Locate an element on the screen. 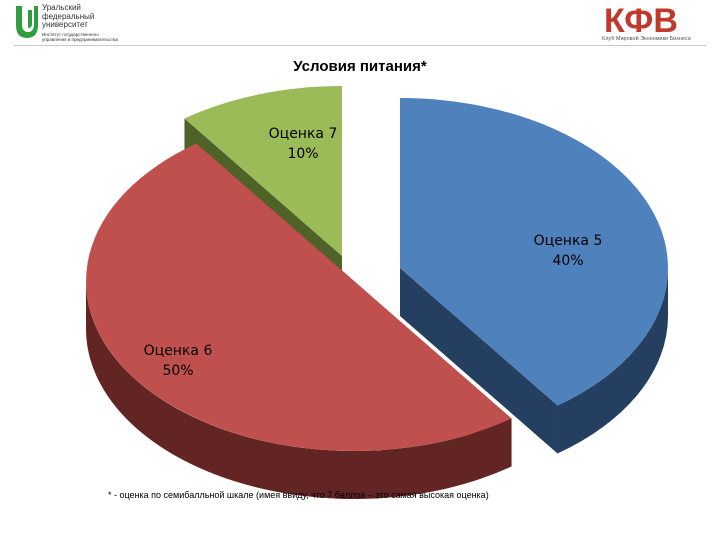 The width and height of the screenshot is (720, 540). kfv-club-logo: КФВ Клуб Мировой Экономики Бизнеса is located at coordinates (655, 22).